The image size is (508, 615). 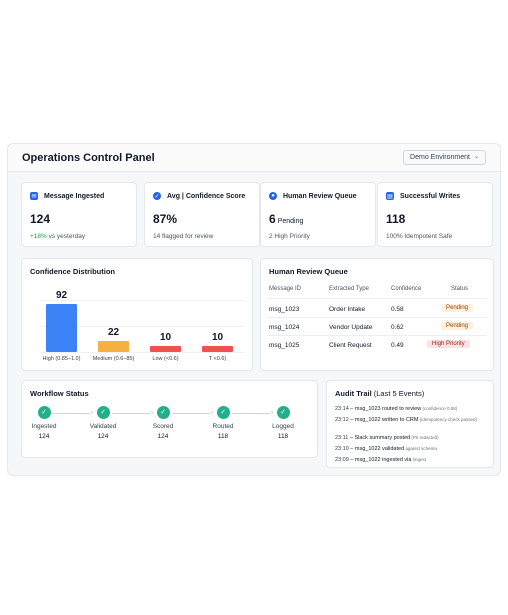 I want to click on kpi-label: Successful Writes, so click(x=430, y=196).